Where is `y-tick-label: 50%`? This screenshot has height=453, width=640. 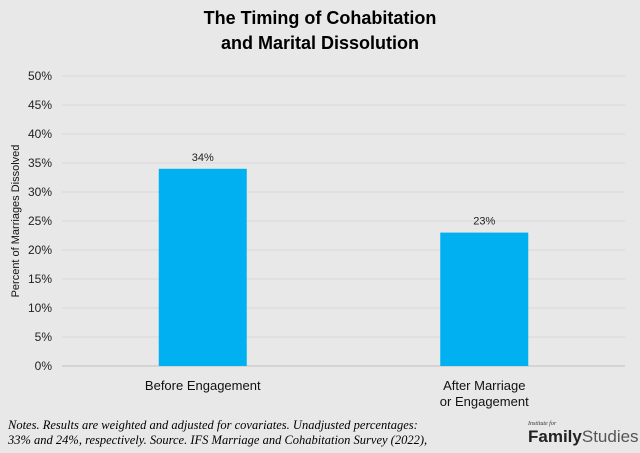
y-tick-label: 50% is located at coordinates (40, 76).